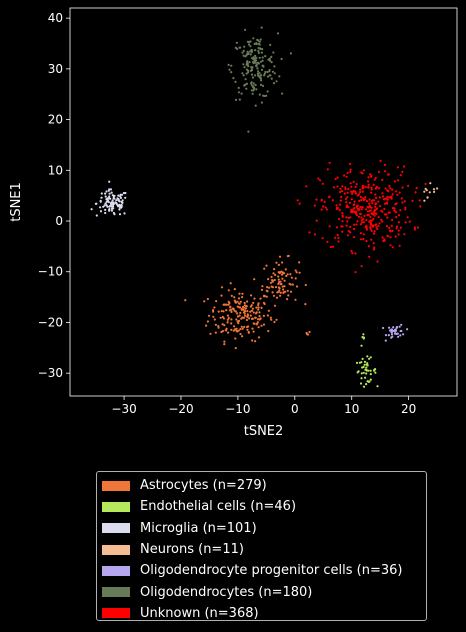 The width and height of the screenshot is (466, 632). Describe the element at coordinates (351, 409) in the screenshot. I see `x-tick-label: 10` at that location.